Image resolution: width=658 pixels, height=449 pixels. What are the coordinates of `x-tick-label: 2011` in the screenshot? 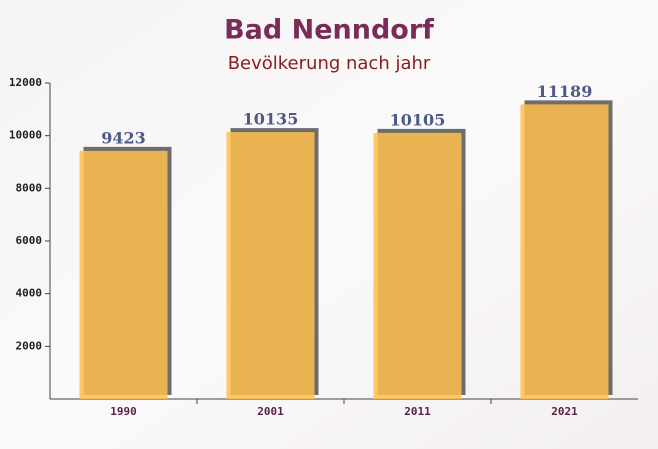 It's located at (417, 411).